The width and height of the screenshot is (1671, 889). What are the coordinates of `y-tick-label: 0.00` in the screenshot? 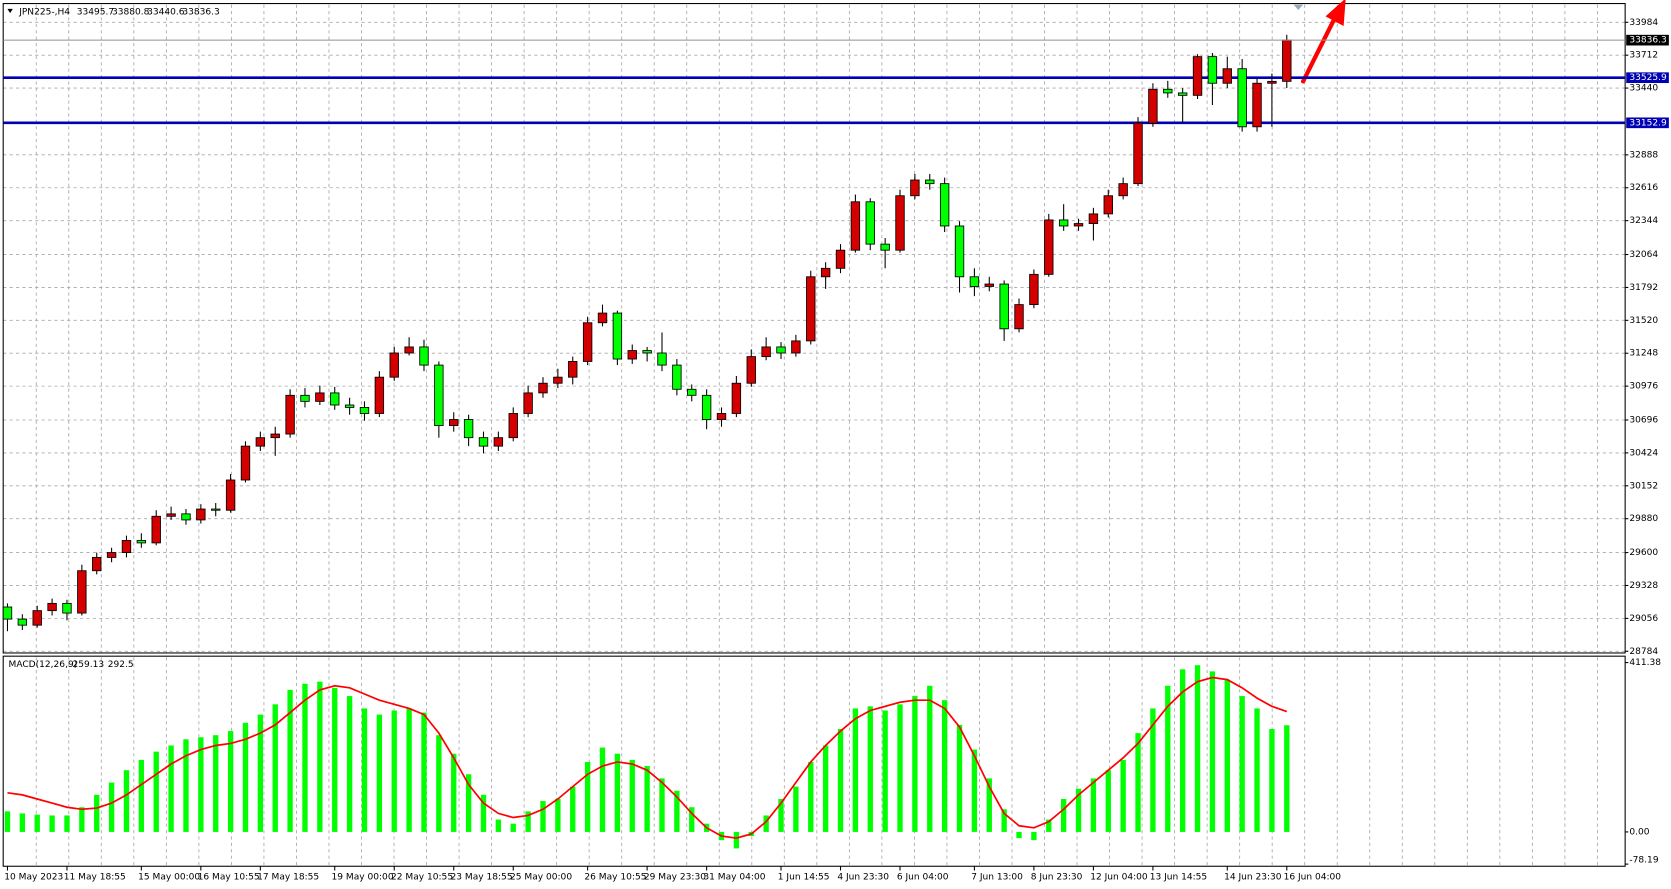 It's located at (1639, 832).